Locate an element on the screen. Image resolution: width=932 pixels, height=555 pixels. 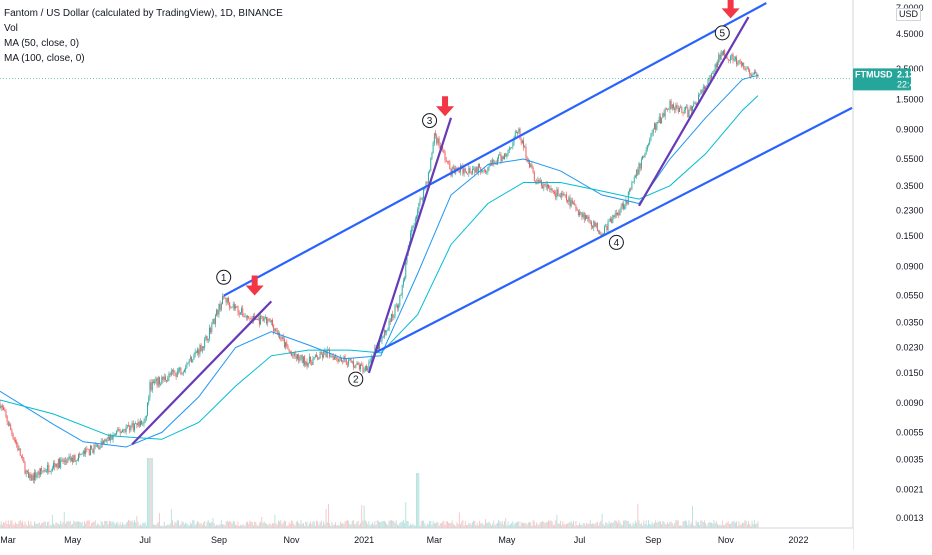
x-tick-label: 2021 is located at coordinates (364, 540).